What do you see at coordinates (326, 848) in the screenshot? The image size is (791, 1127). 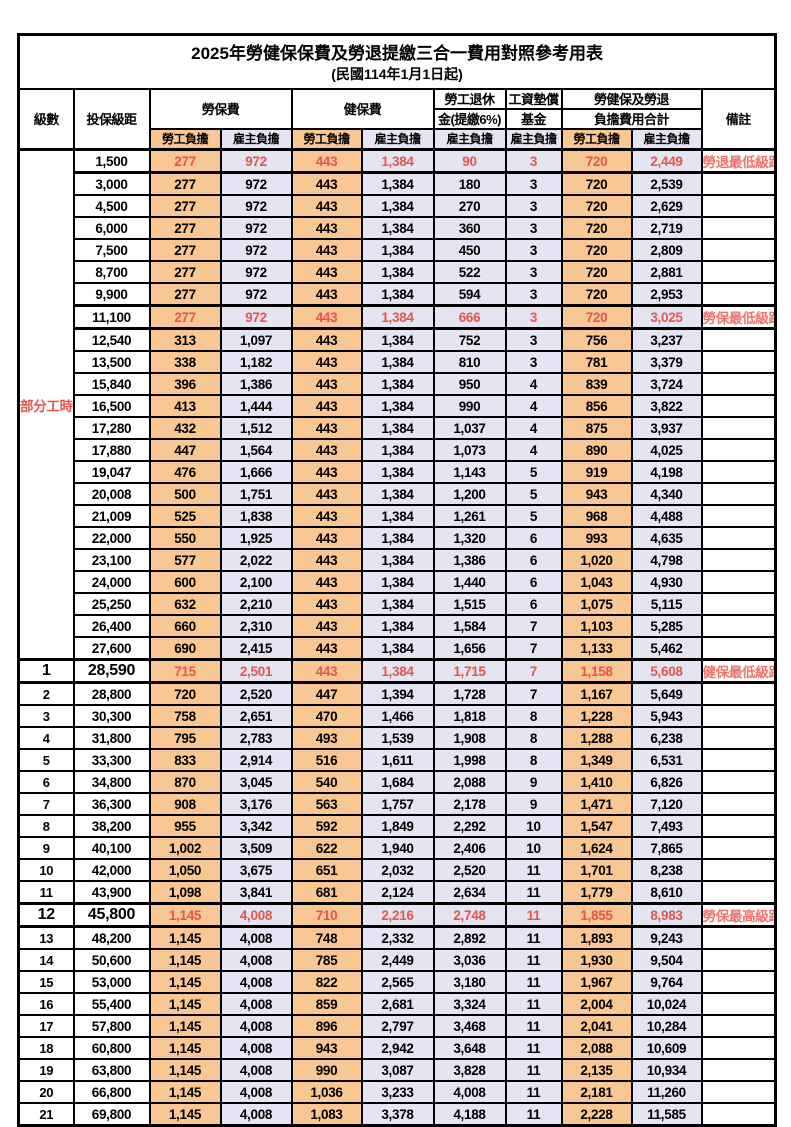 I see `cell-health-employee: 622` at bounding box center [326, 848].